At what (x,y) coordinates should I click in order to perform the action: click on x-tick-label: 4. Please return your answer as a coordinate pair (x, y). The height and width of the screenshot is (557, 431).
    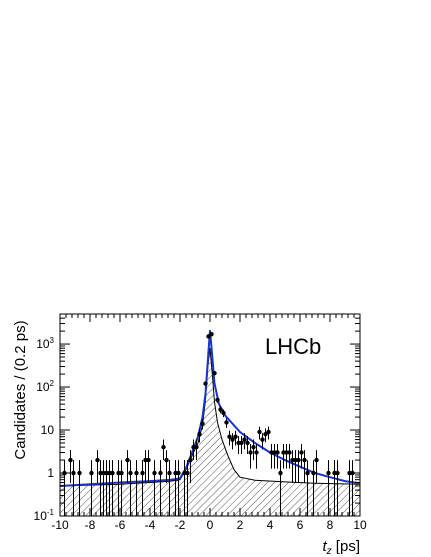
    Looking at the image, I should click on (270, 525).